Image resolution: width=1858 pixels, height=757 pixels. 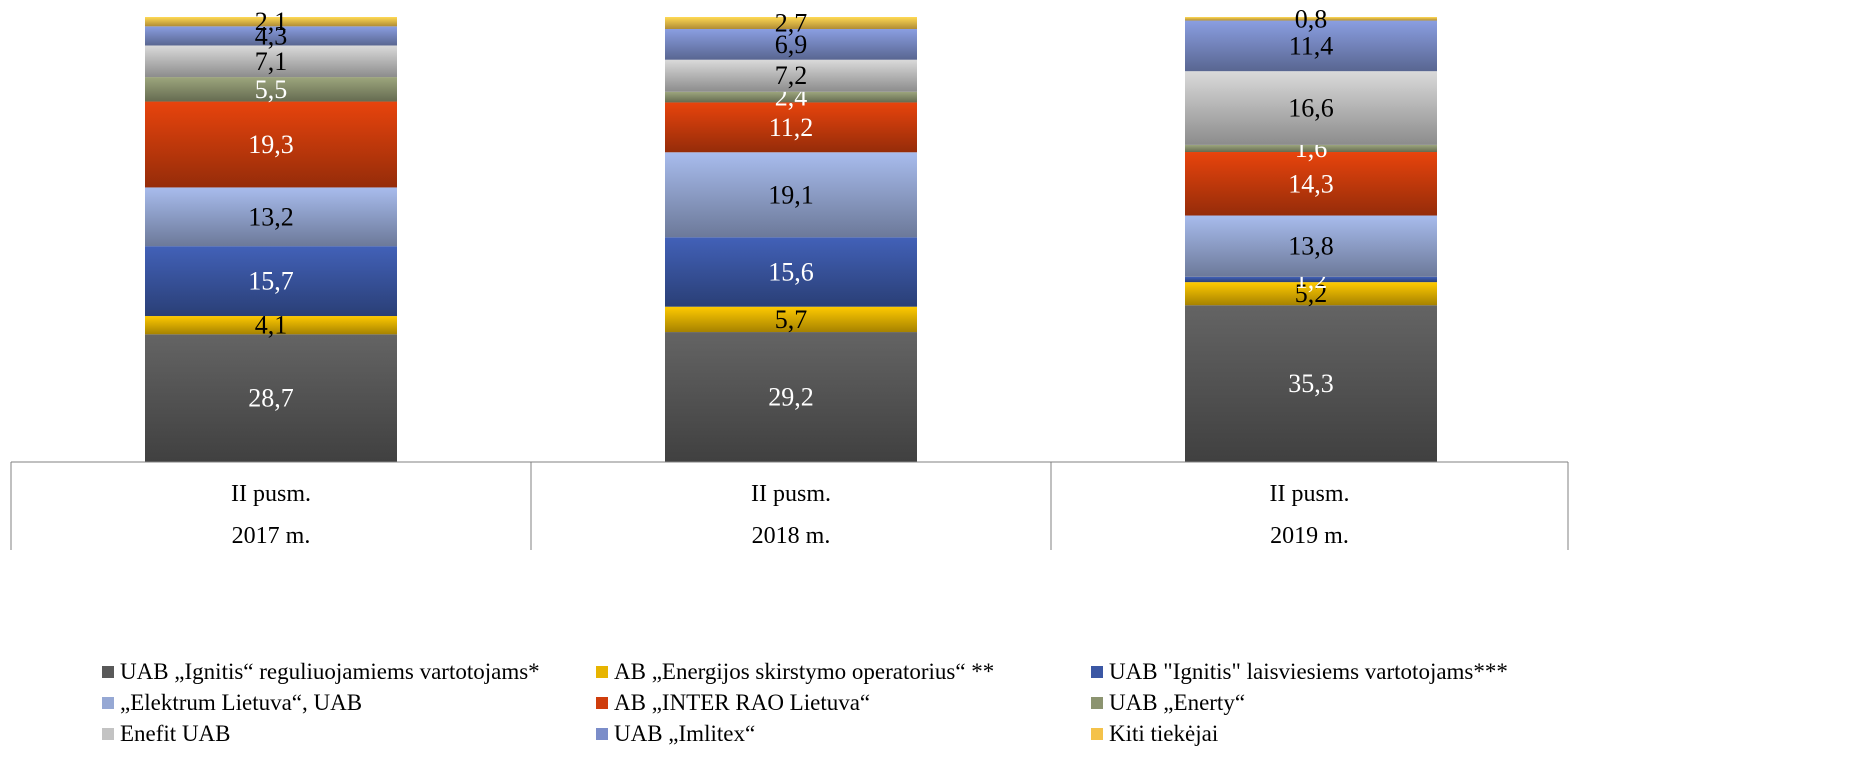 I want to click on data-label: 7,2, so click(x=791, y=75).